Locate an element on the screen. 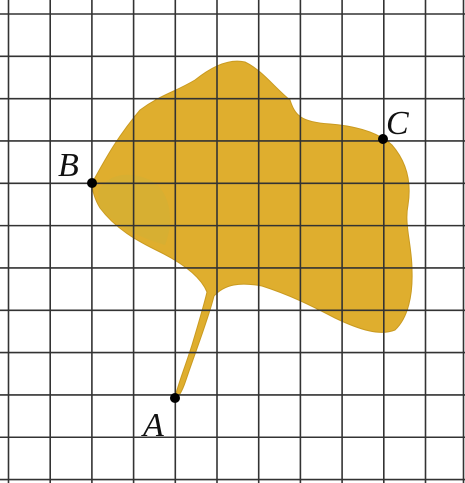 Image resolution: width=465 pixels, height=483 pixels. point-b is located at coordinates (92, 183).